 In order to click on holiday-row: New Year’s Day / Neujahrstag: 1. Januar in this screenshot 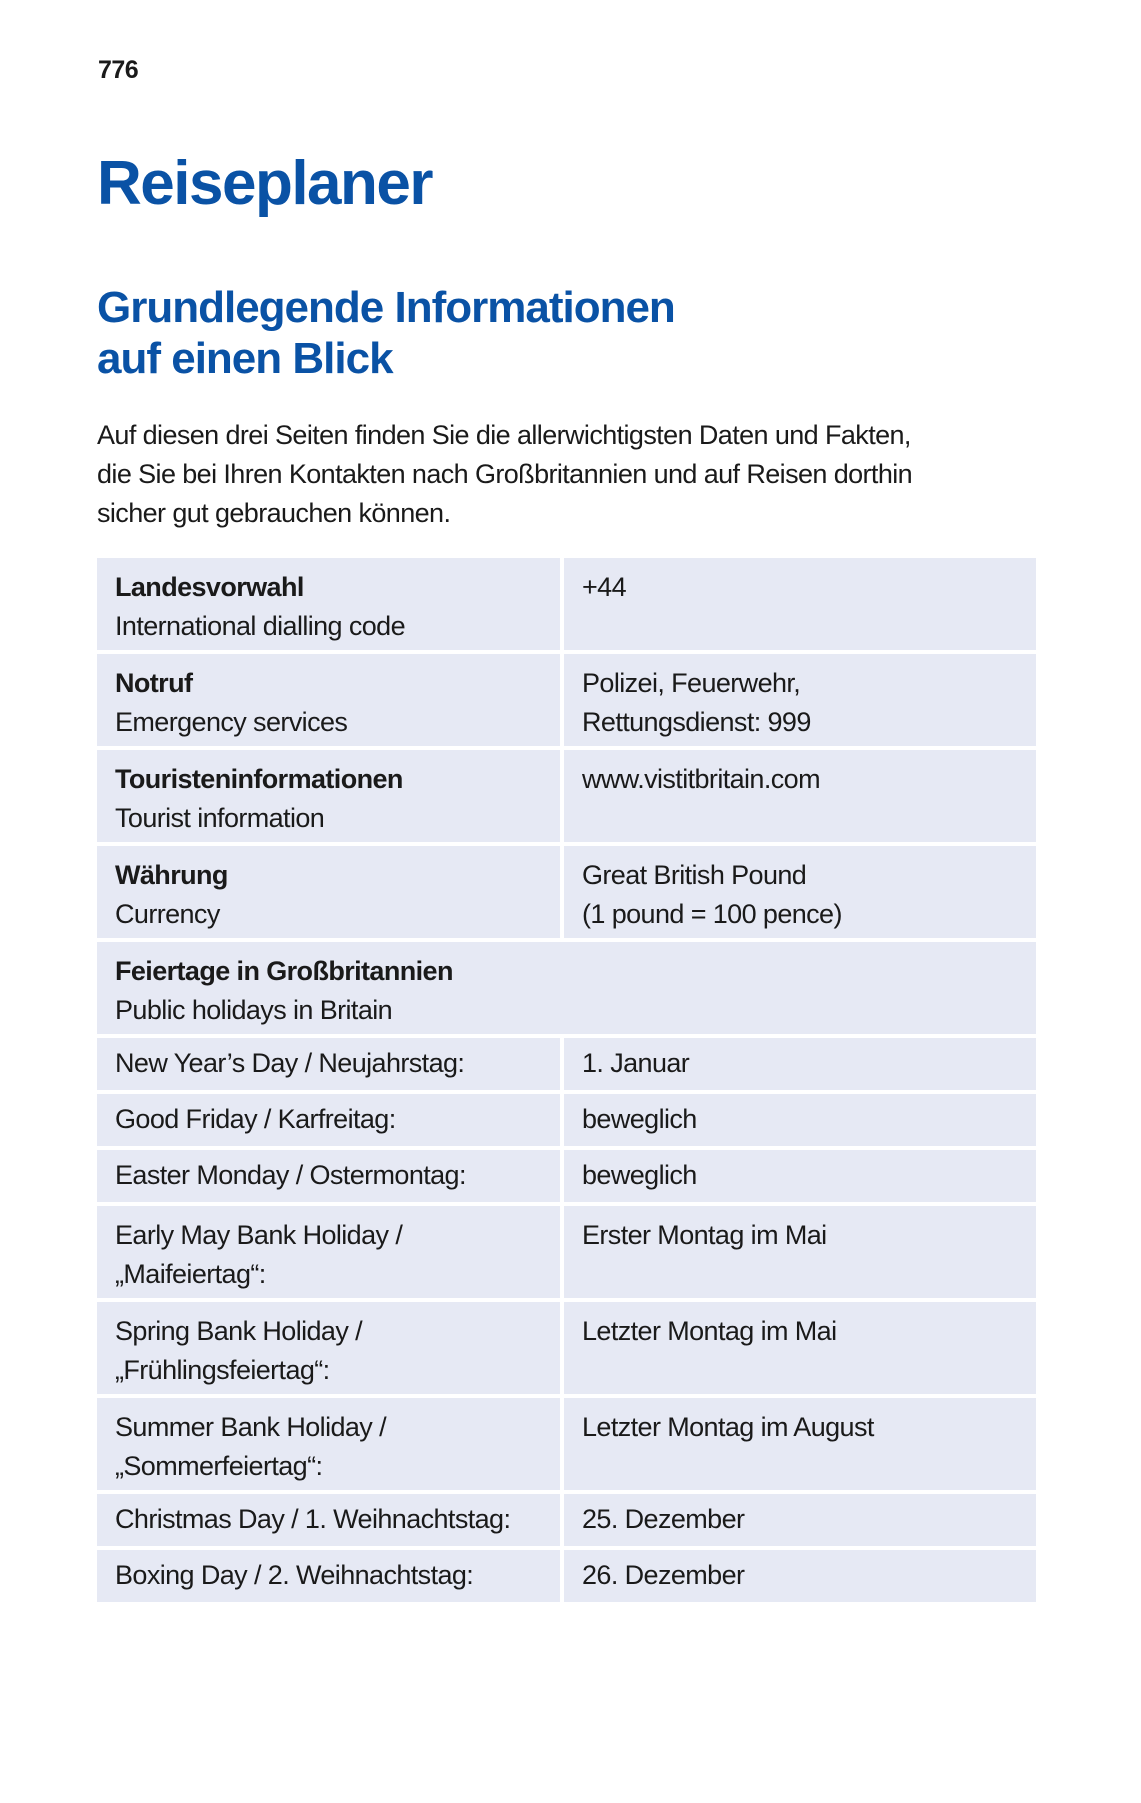, I will do `click(566, 1064)`.